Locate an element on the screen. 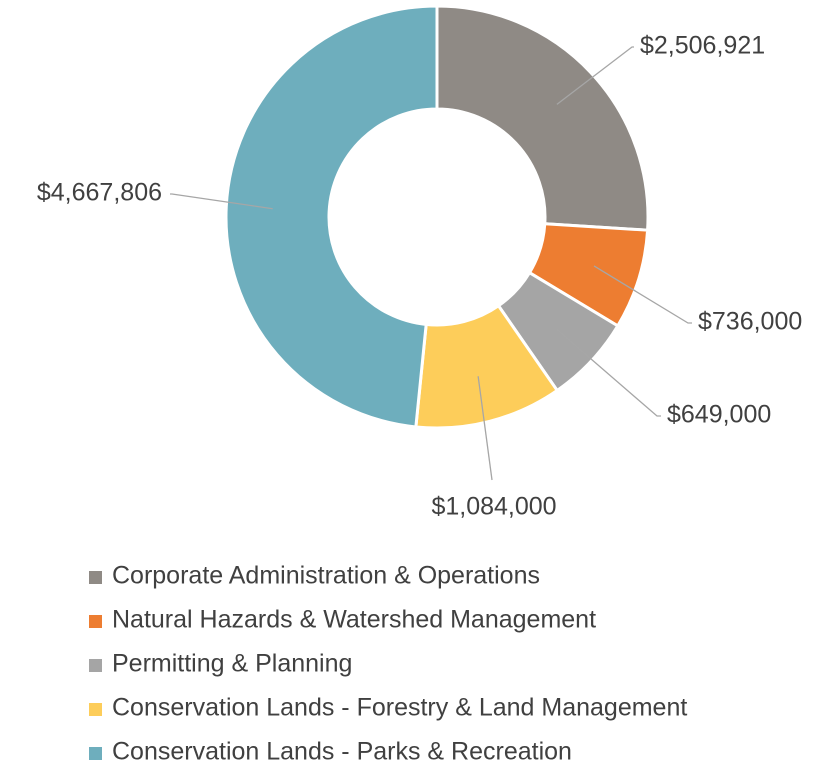 The height and width of the screenshot is (768, 839). data-label: $2,506,921 is located at coordinates (702, 46).